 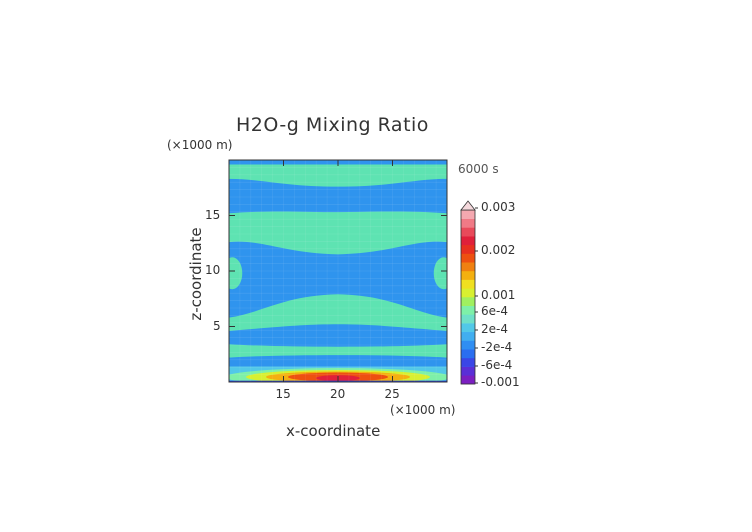 I want to click on x-tick-label: 15, so click(x=283, y=394).